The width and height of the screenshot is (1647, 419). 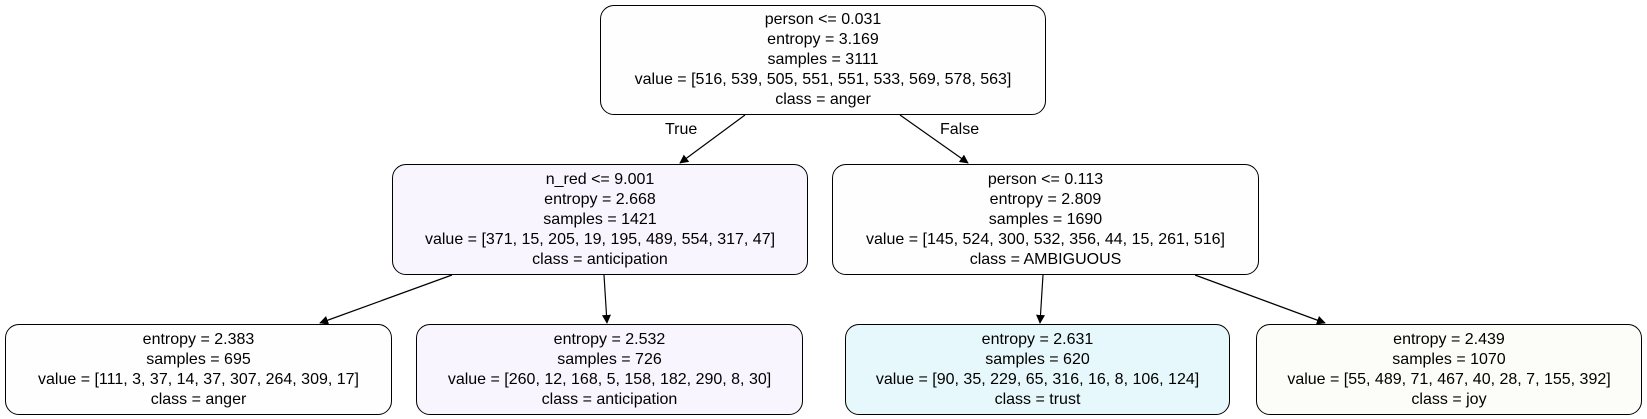 I want to click on node-entropy: entropy = 2.383, so click(x=198, y=339).